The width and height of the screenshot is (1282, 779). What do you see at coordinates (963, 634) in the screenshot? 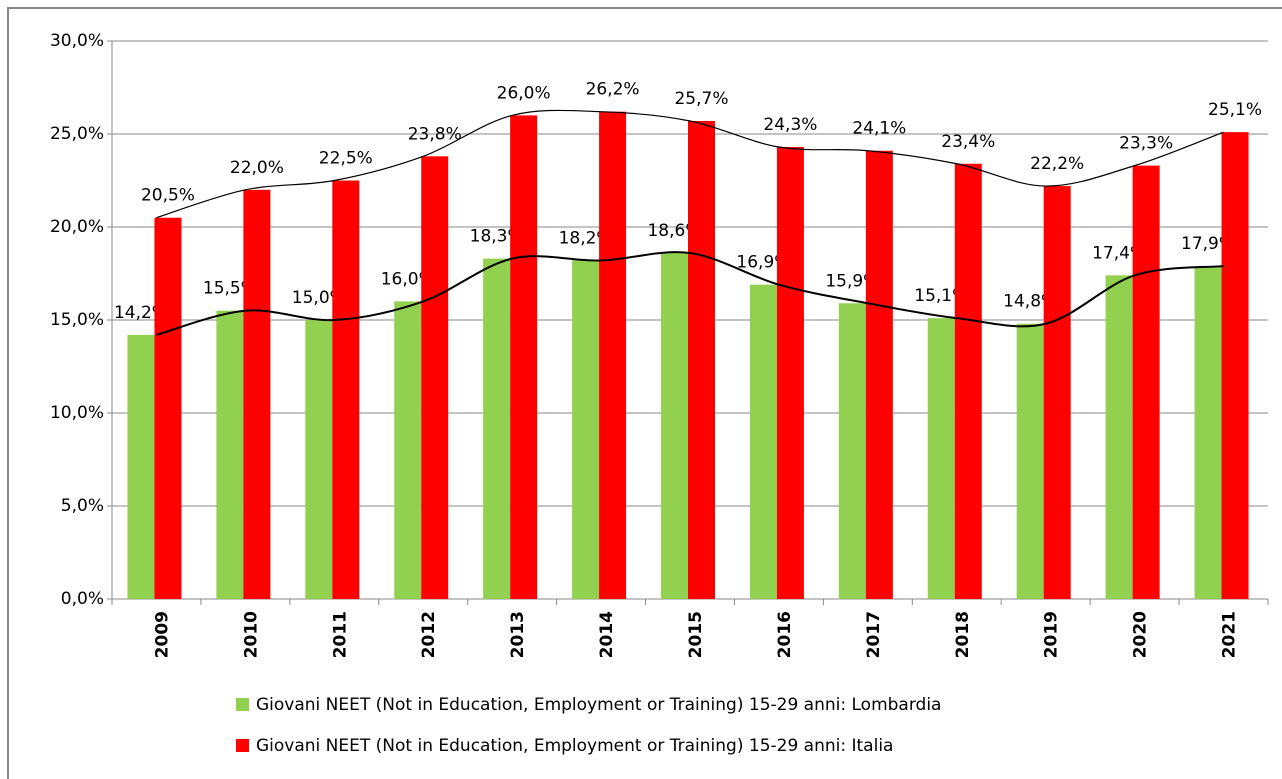
I see `x-tick-label: 2018` at bounding box center [963, 634].